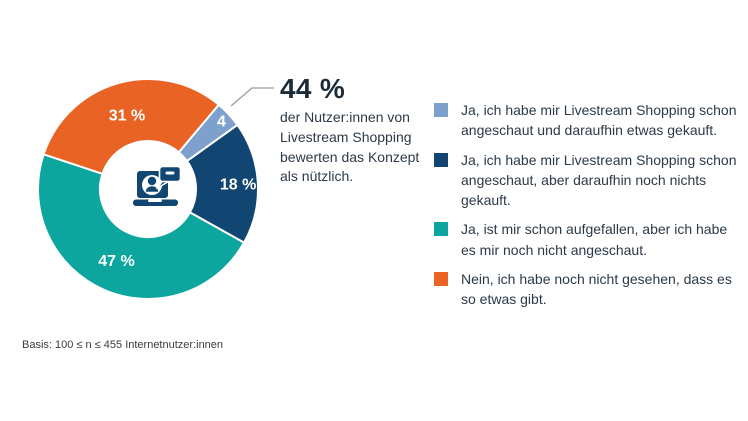  I want to click on laptop-base-notch-shape, so click(155, 200).